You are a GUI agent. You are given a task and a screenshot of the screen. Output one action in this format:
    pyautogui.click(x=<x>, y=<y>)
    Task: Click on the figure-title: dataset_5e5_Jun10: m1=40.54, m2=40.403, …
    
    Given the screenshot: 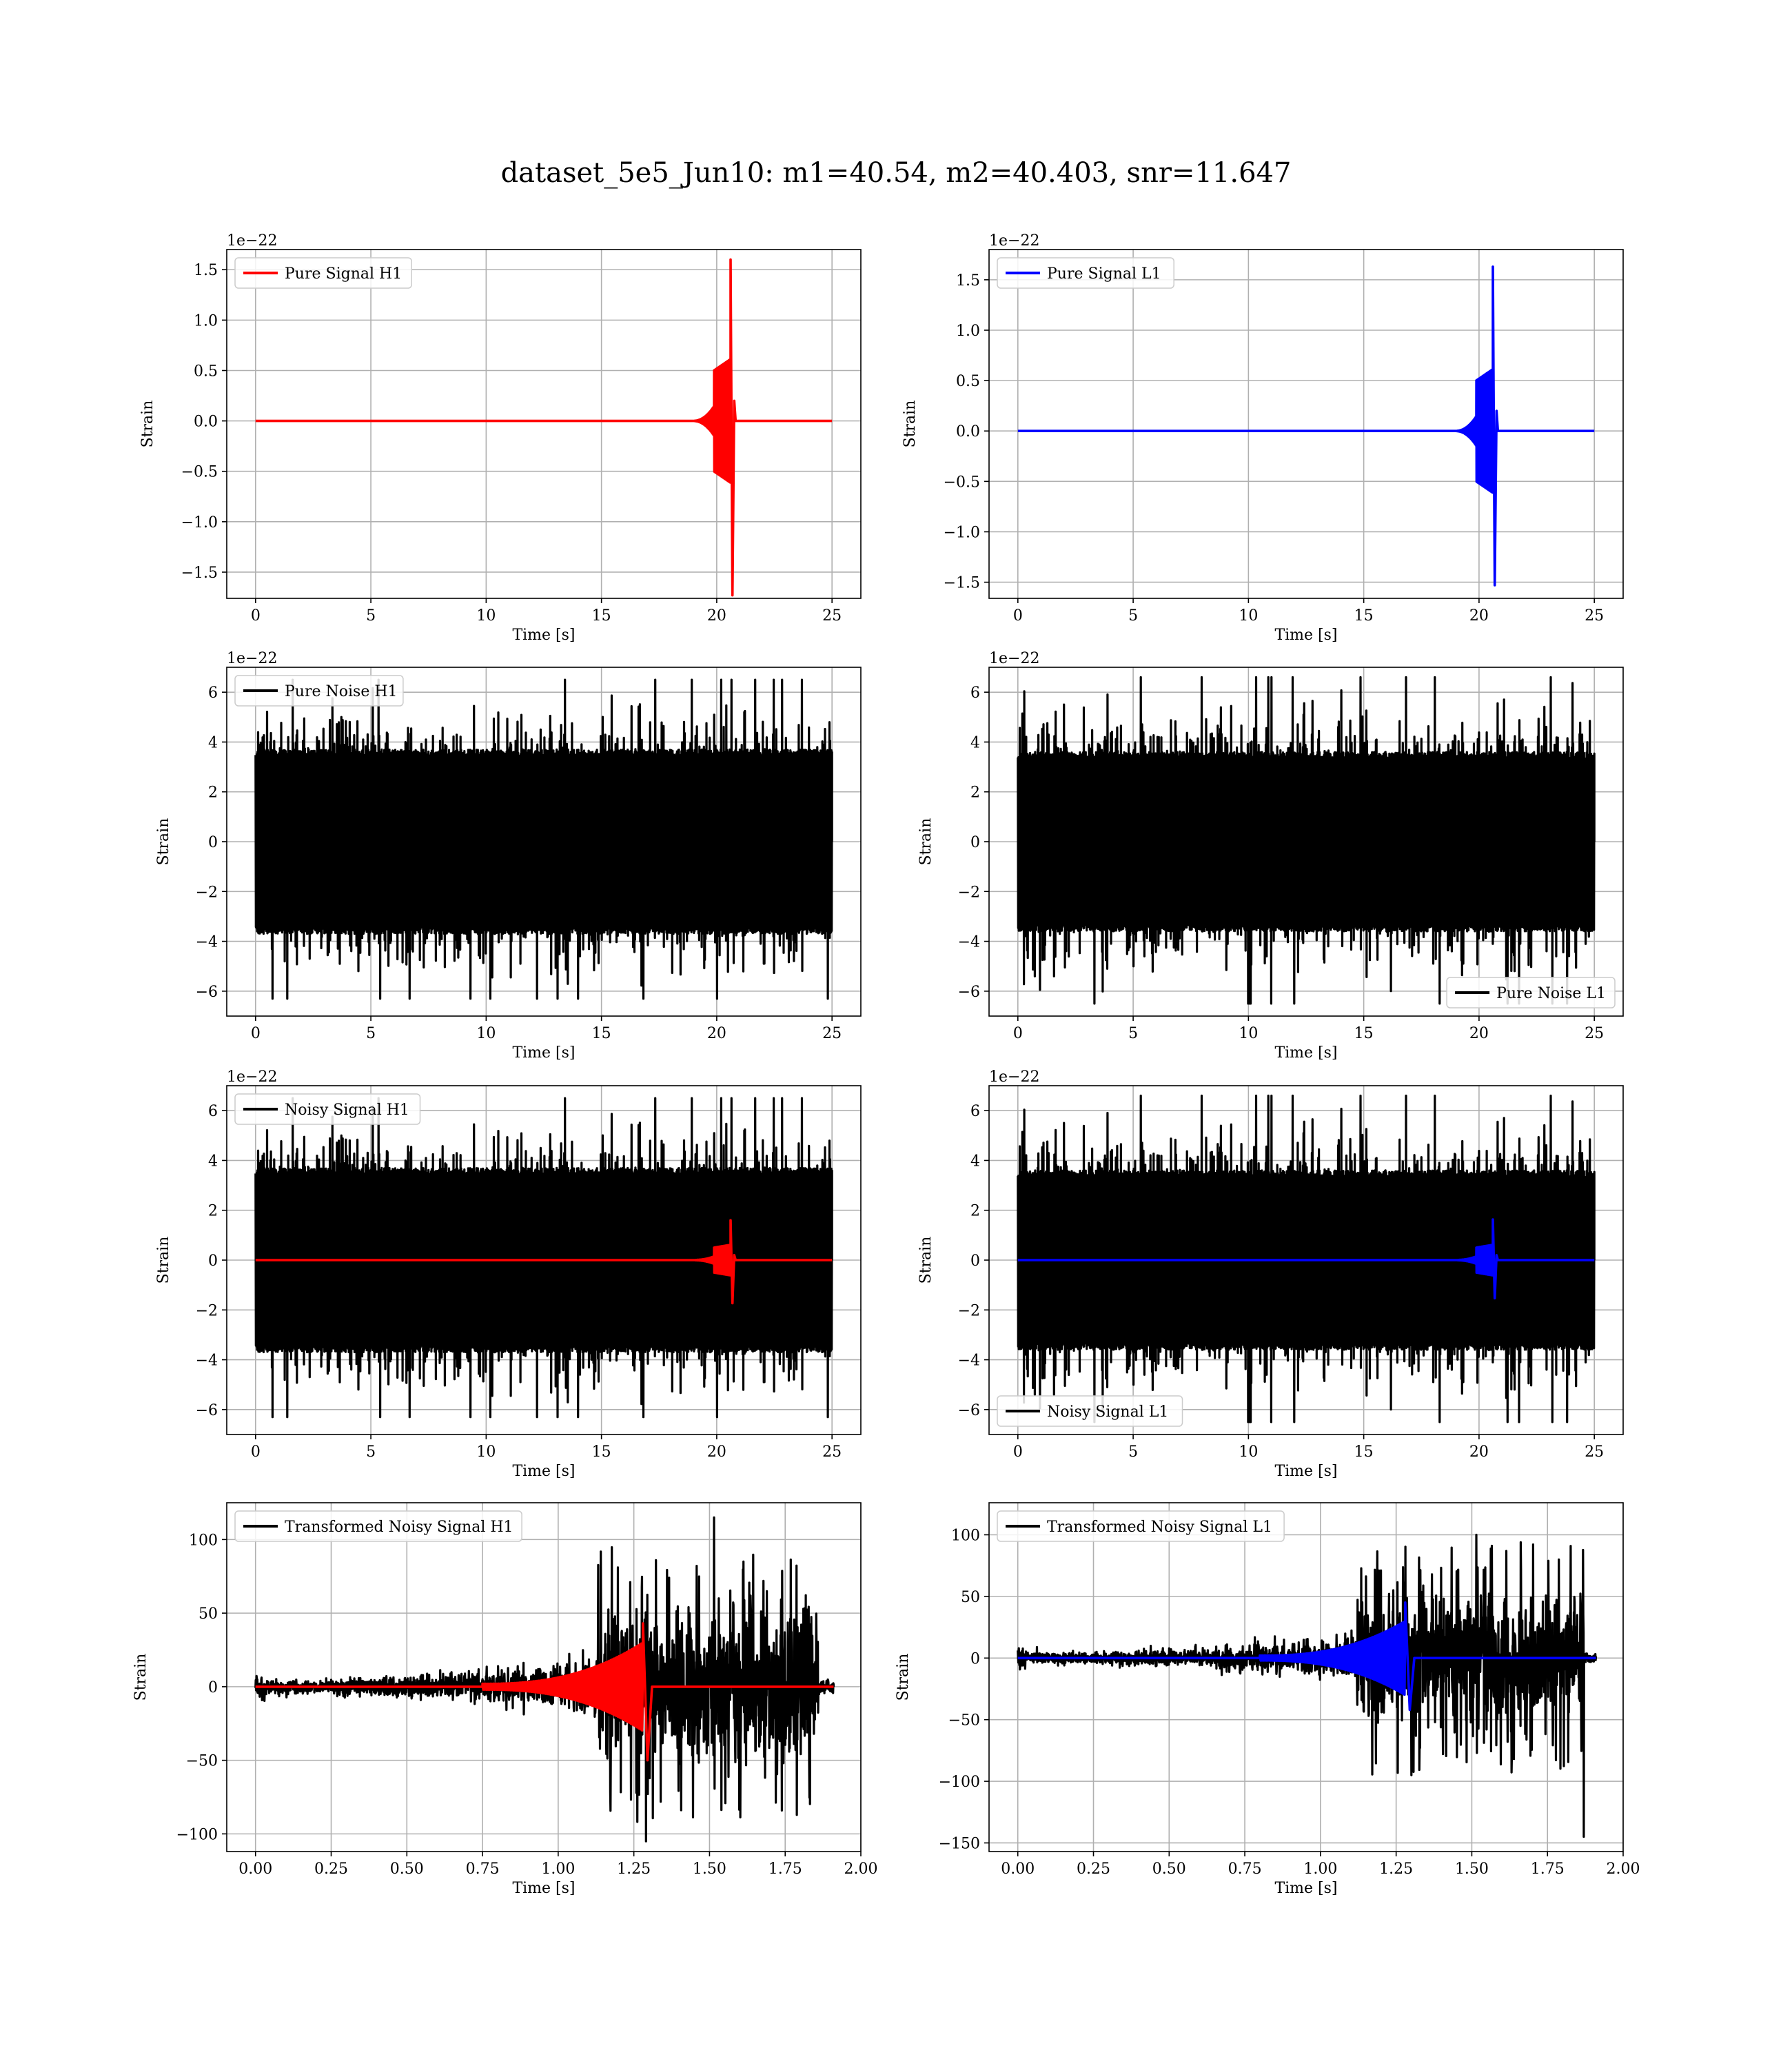 What is the action you would take?
    pyautogui.click(x=896, y=173)
    